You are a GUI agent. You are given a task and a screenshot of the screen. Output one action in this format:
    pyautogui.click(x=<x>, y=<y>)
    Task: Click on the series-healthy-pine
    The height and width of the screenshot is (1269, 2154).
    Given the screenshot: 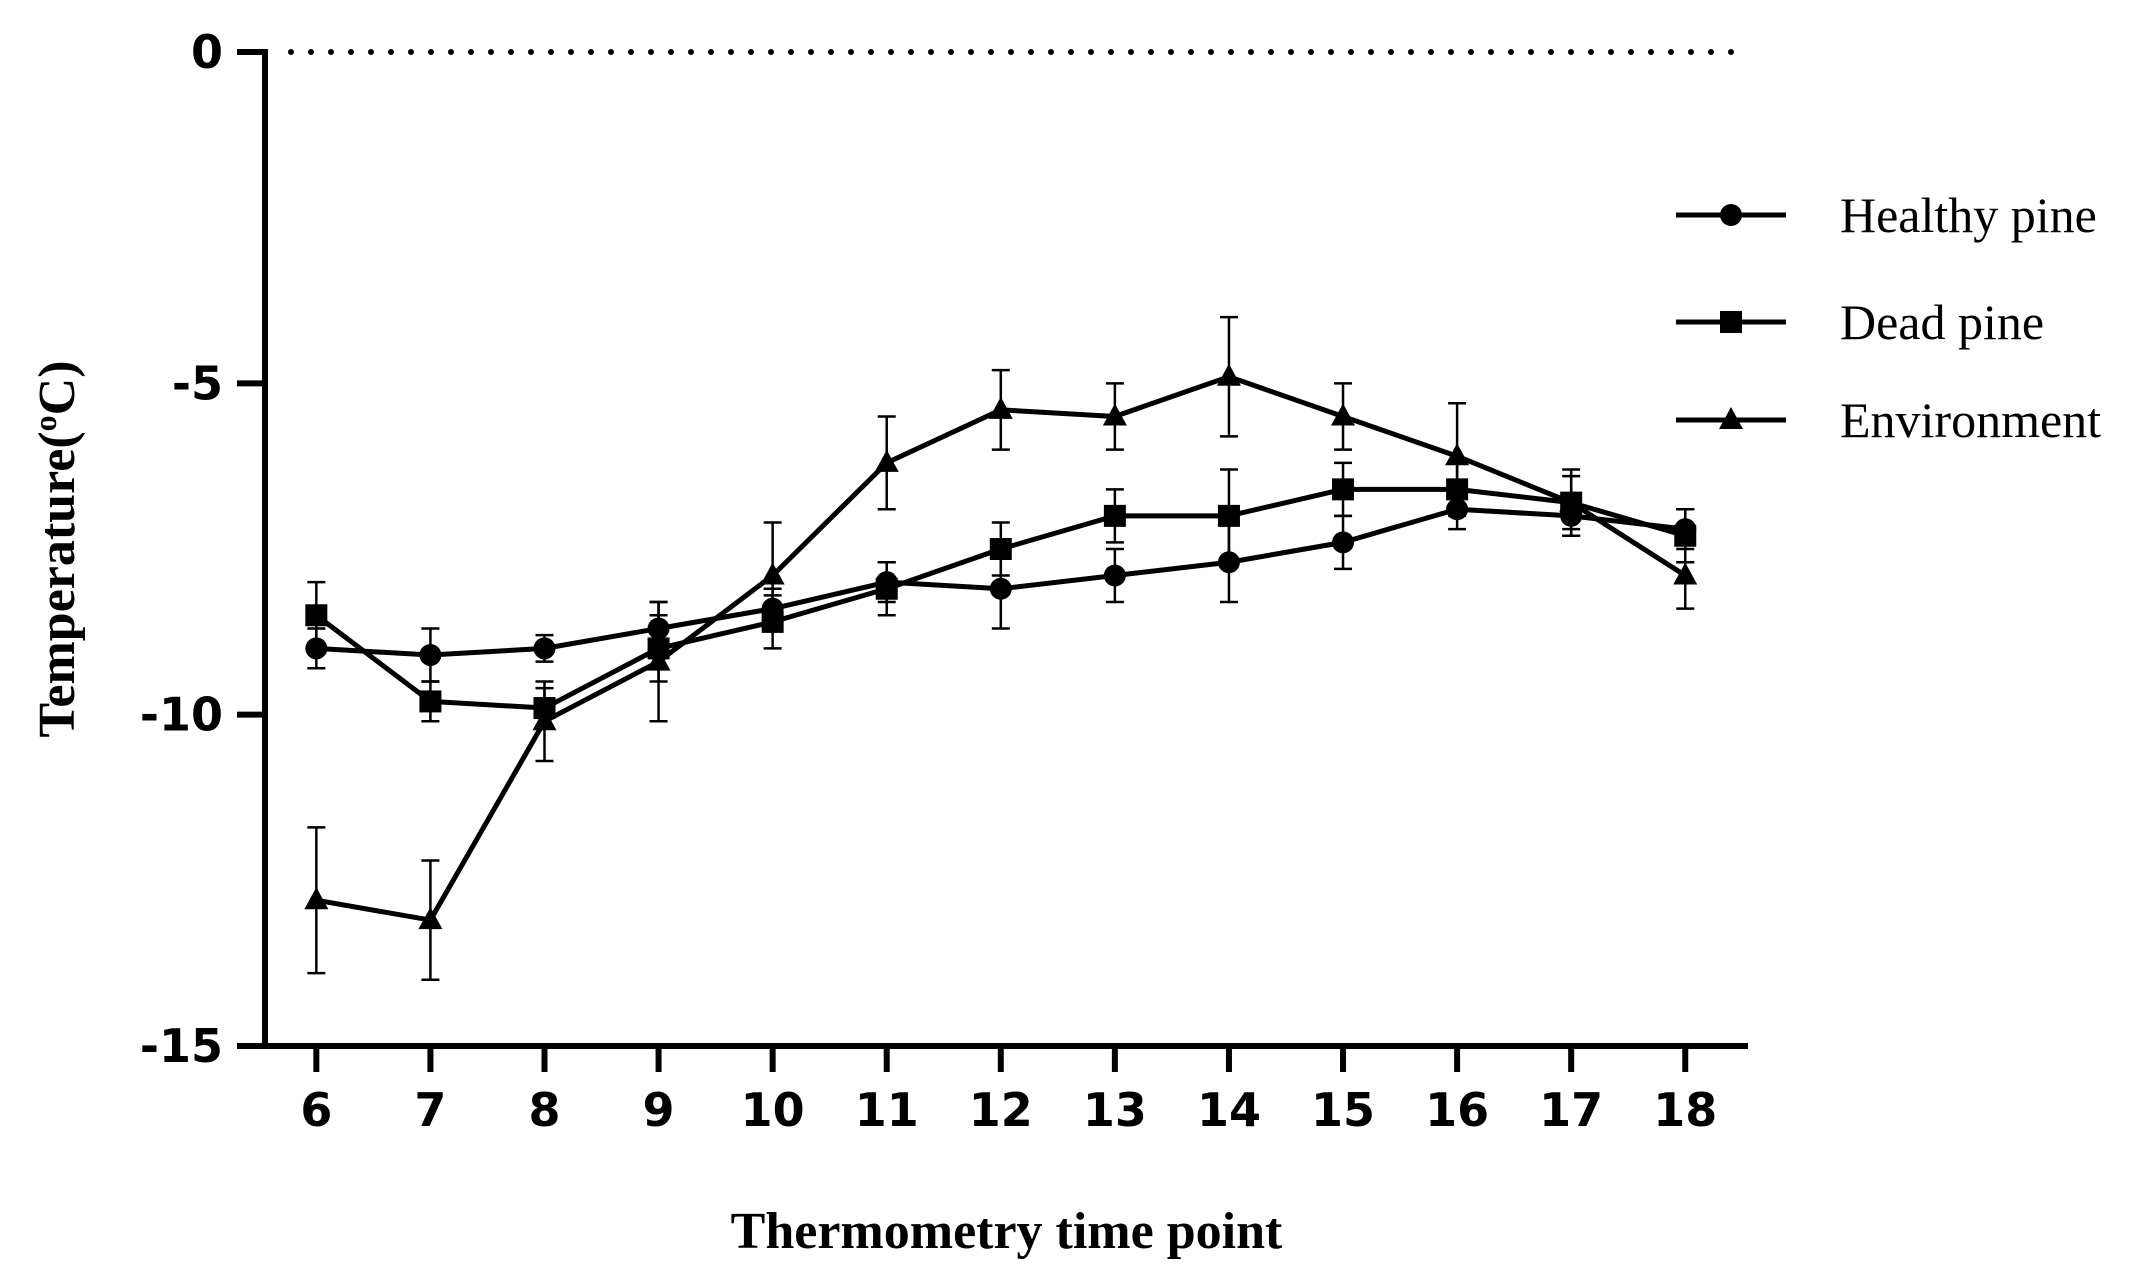 What is the action you would take?
    pyautogui.click(x=1001, y=585)
    